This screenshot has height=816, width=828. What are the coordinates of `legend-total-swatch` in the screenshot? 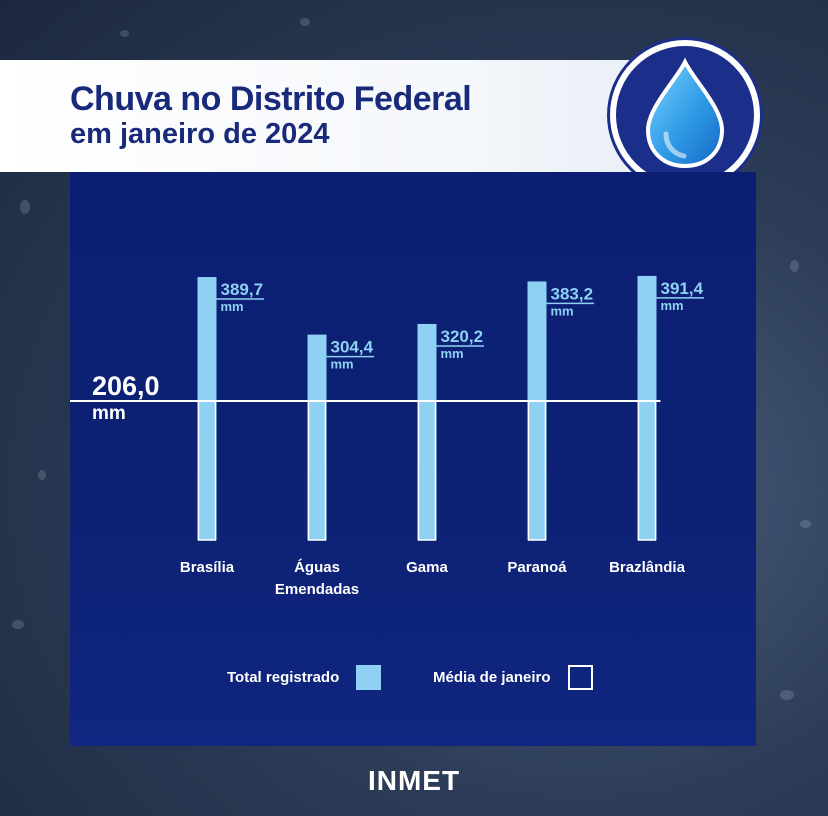 It's located at (368, 677).